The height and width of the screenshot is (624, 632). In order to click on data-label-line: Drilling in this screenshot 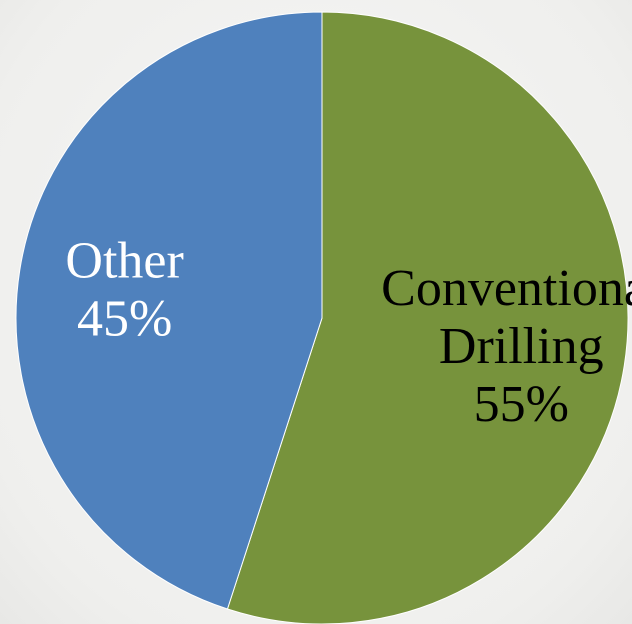, I will do `click(521, 346)`.